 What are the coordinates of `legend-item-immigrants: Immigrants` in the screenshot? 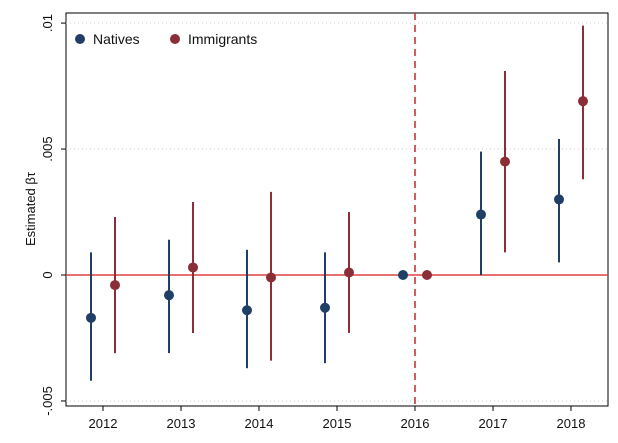 It's located at (213, 39).